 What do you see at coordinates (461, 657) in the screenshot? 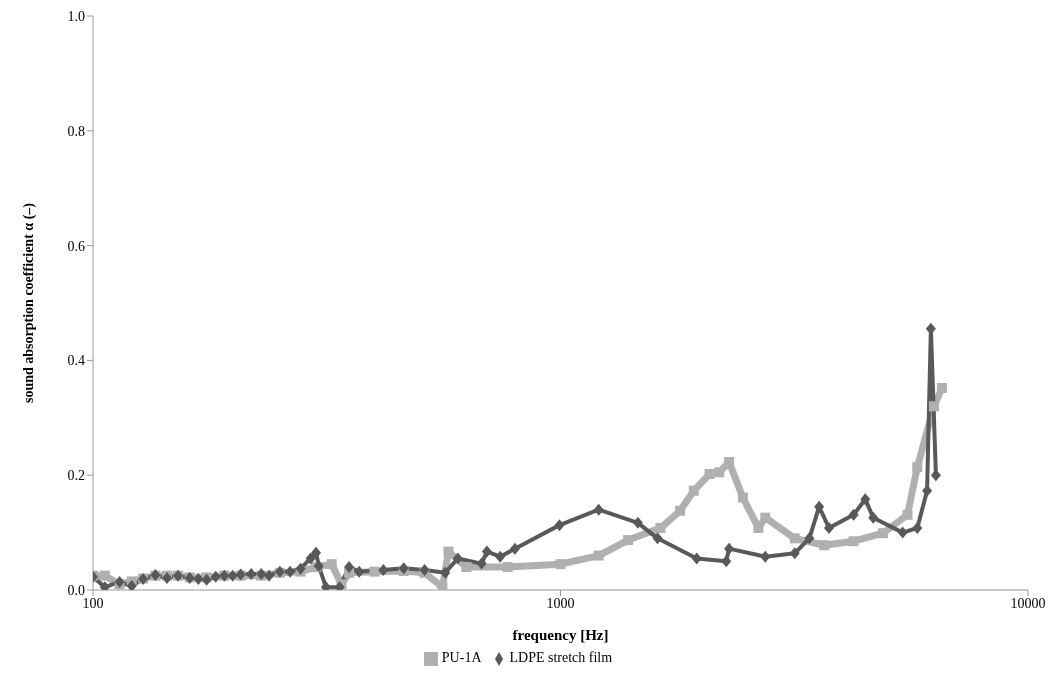
I see `legend-label: PU-1A` at bounding box center [461, 657].